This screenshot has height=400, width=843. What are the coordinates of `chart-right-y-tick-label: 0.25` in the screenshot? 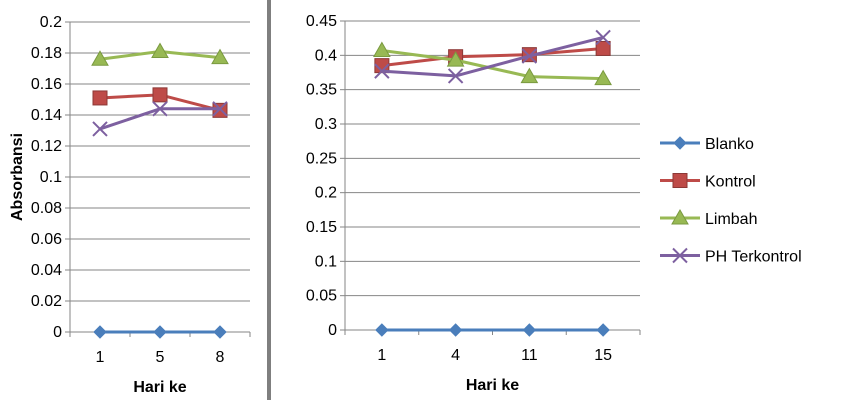 It's located at (321, 158).